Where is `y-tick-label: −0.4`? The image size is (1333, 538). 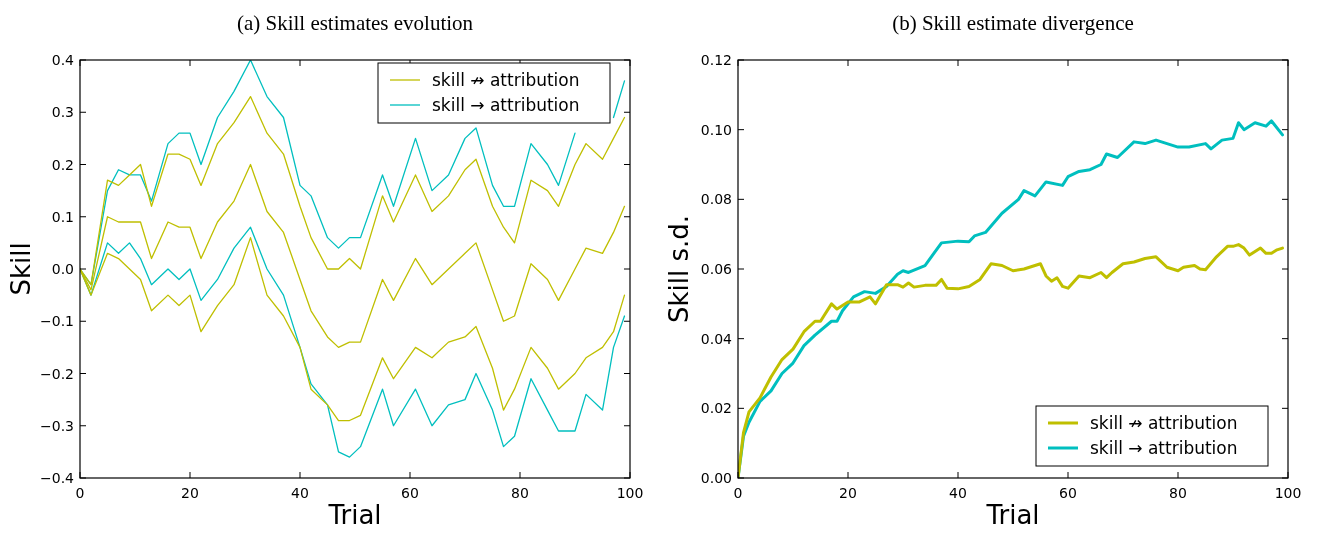
y-tick-label: −0.4 is located at coordinates (57, 478).